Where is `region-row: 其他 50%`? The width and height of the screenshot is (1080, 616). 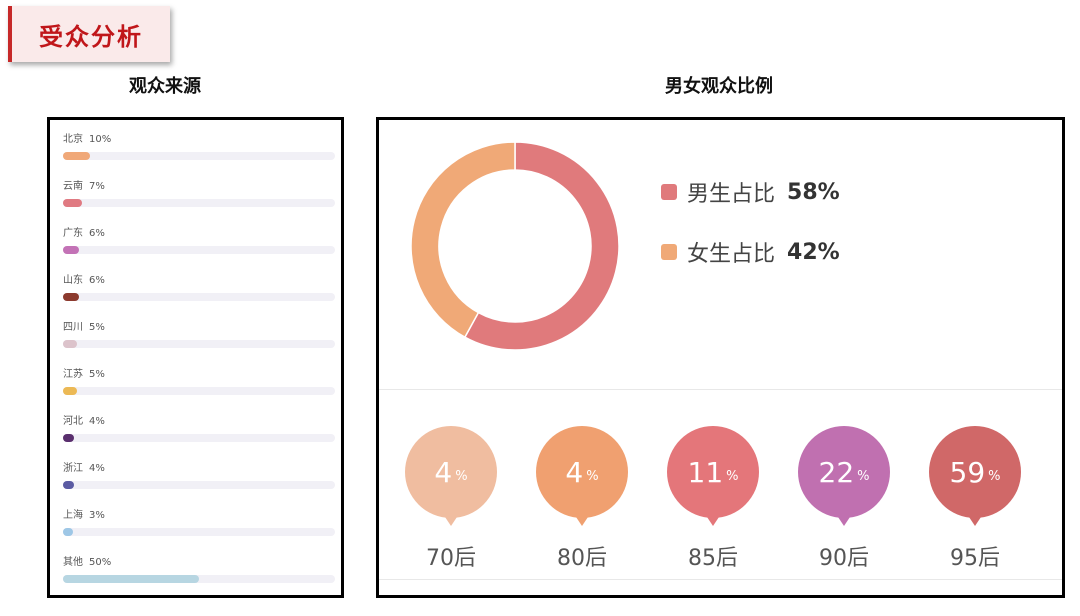 region-row: 其他 50% is located at coordinates (199, 570).